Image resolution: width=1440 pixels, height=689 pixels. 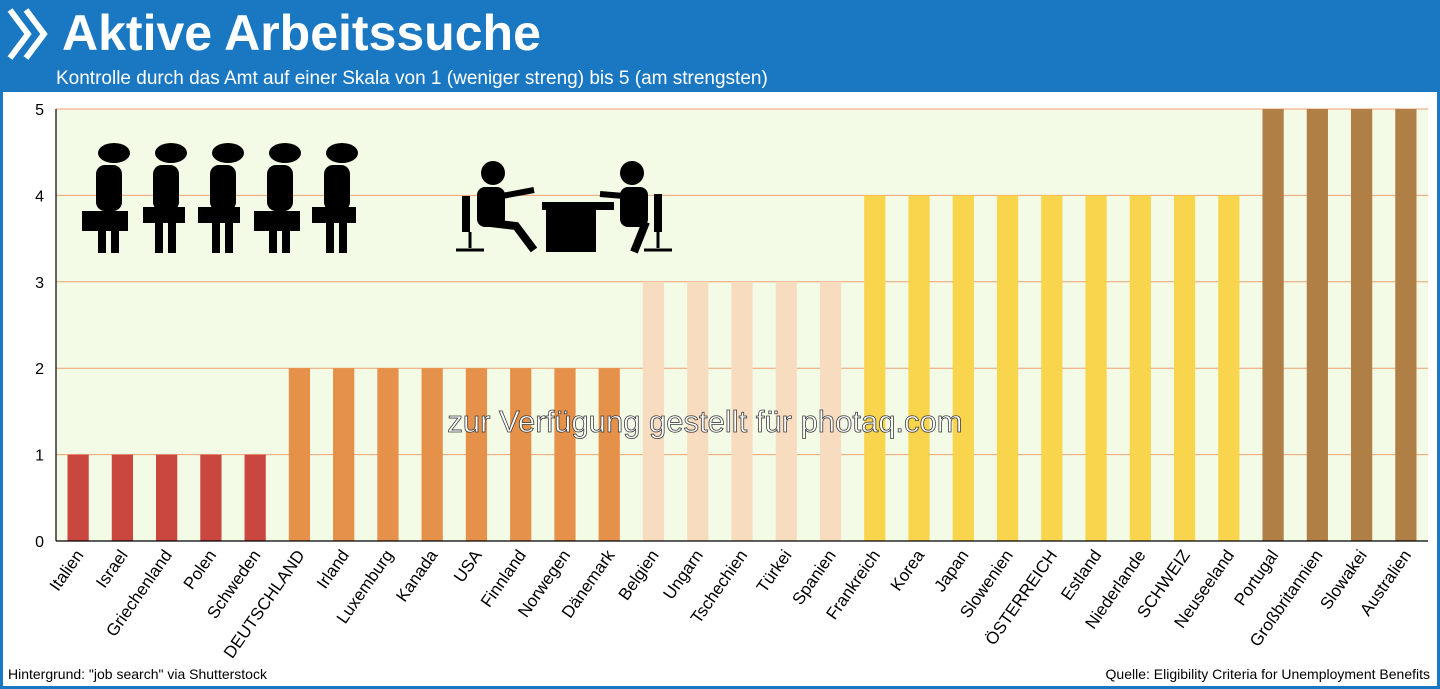 What do you see at coordinates (639, 574) in the screenshot?
I see `x-tick-label: Belgien` at bounding box center [639, 574].